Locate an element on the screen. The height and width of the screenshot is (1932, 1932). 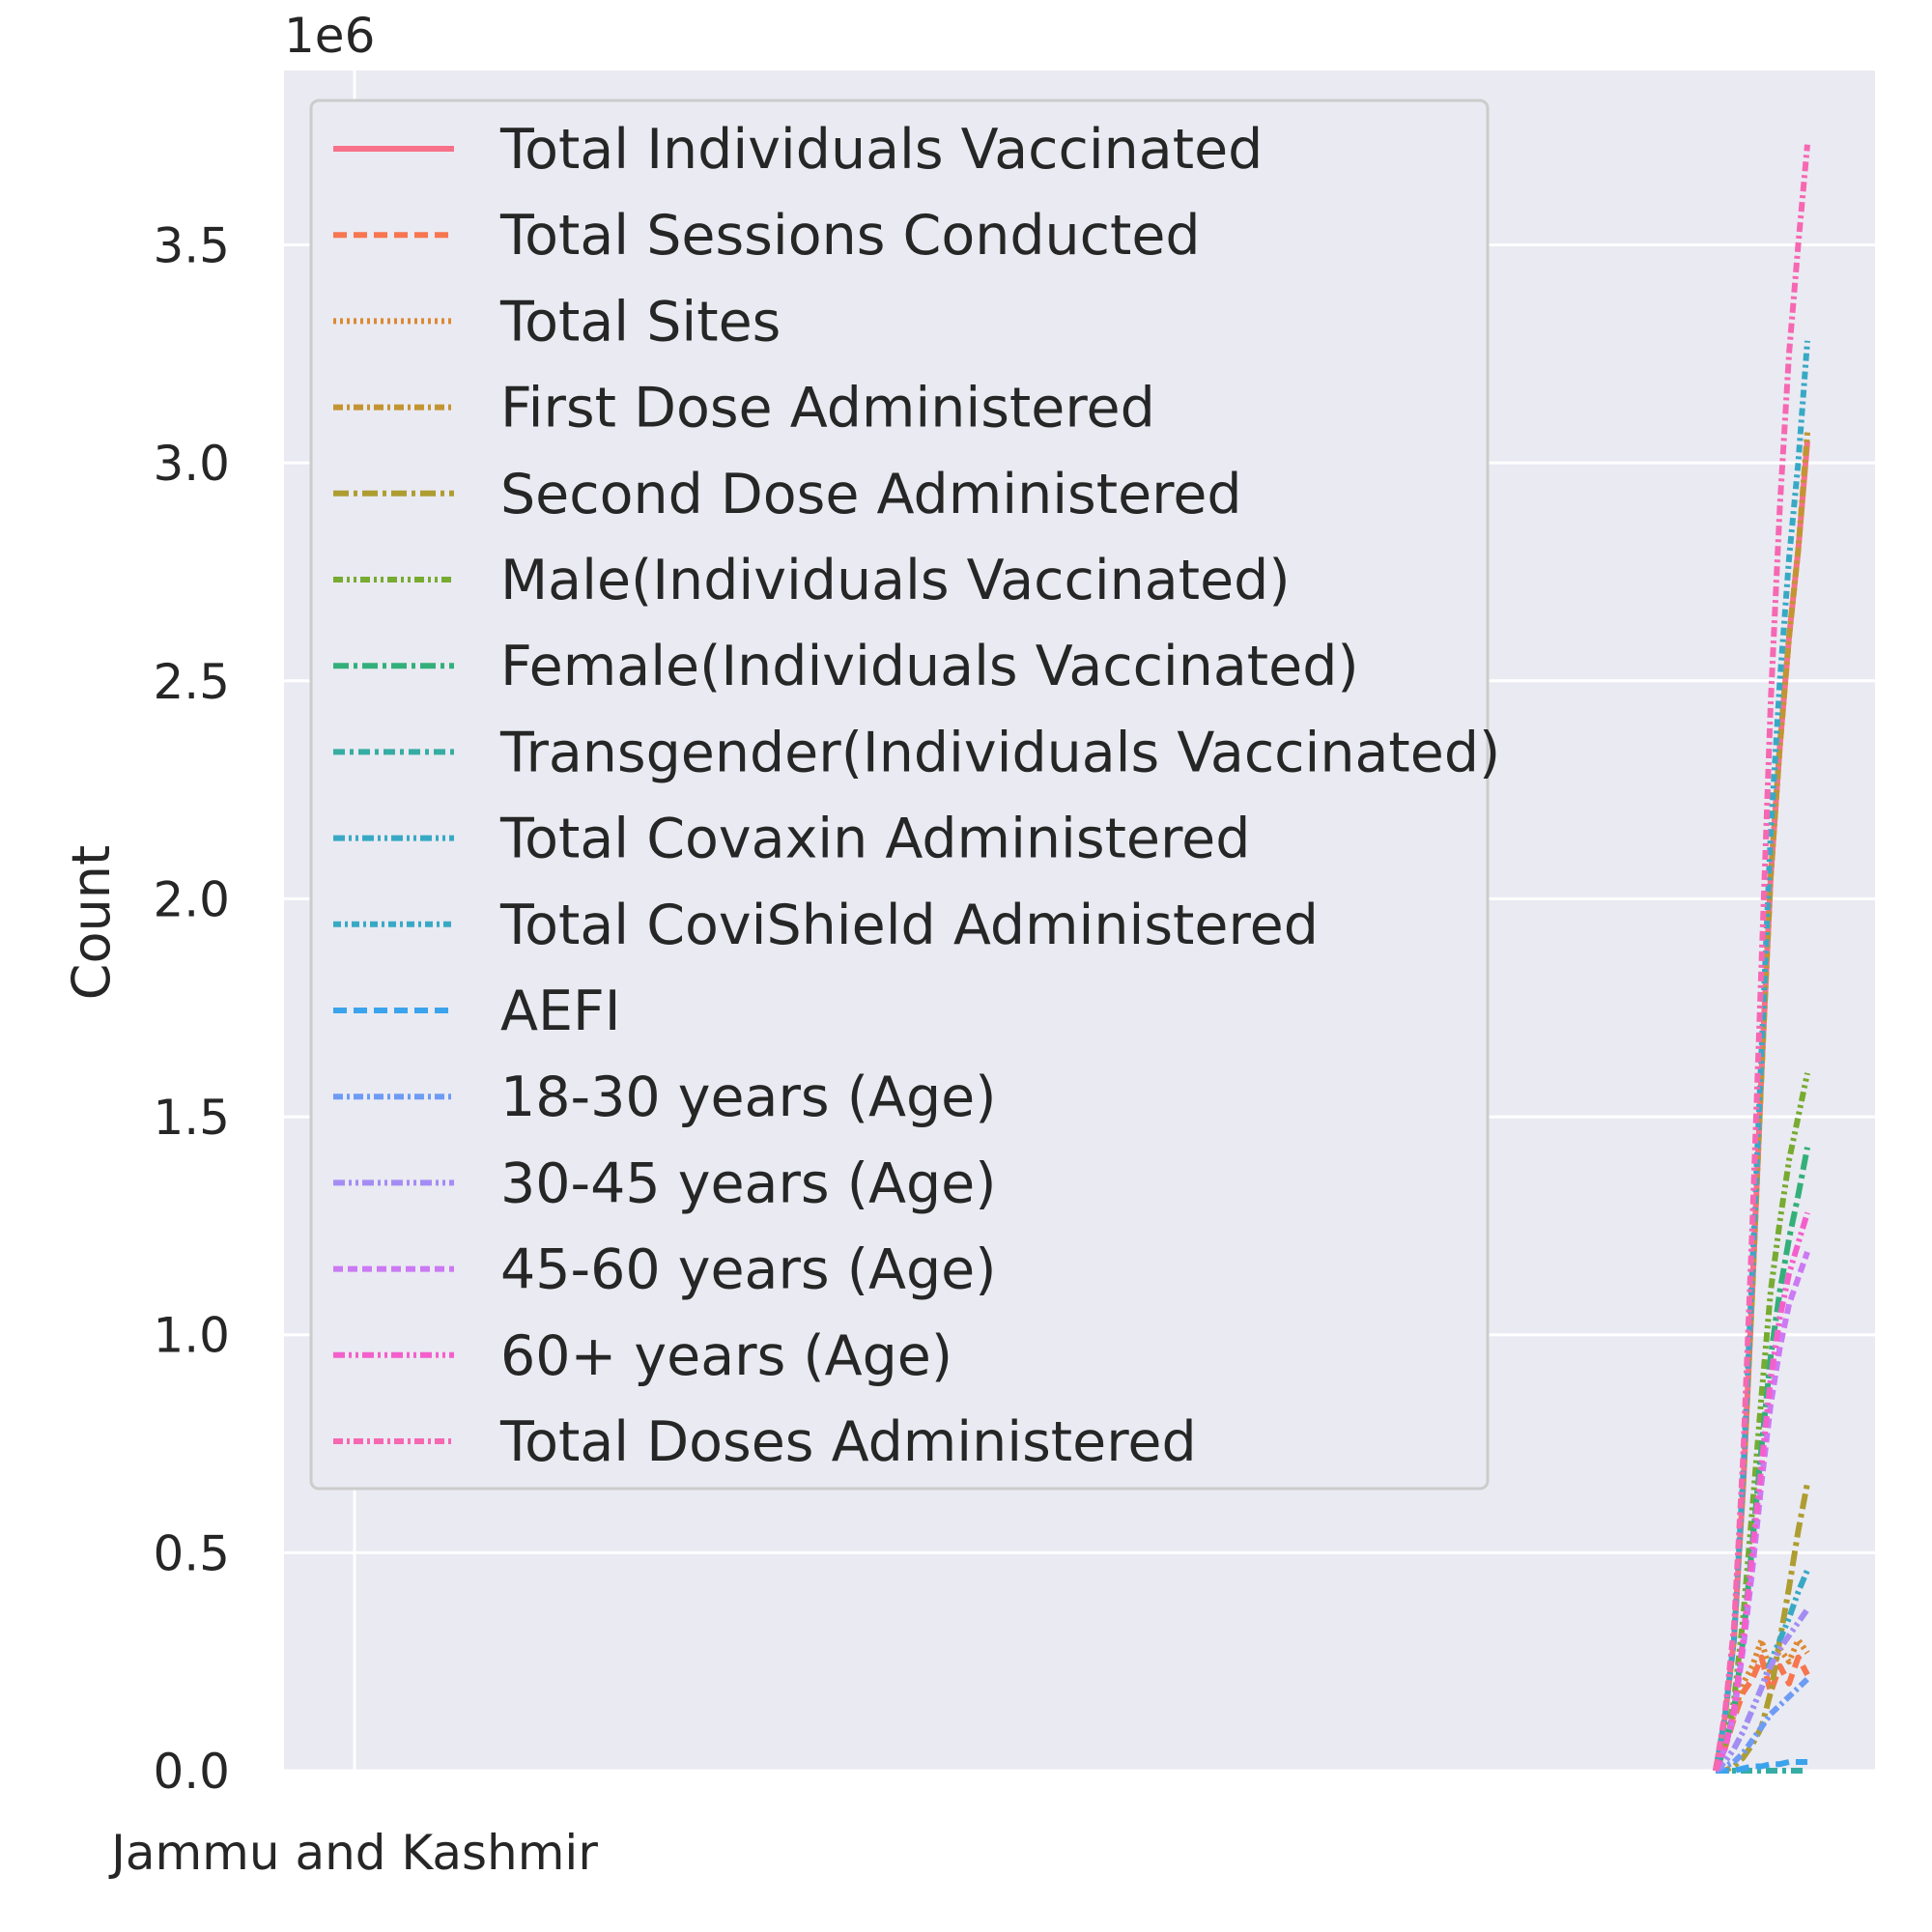
y-tick-label: 3.5 is located at coordinates (191, 246).